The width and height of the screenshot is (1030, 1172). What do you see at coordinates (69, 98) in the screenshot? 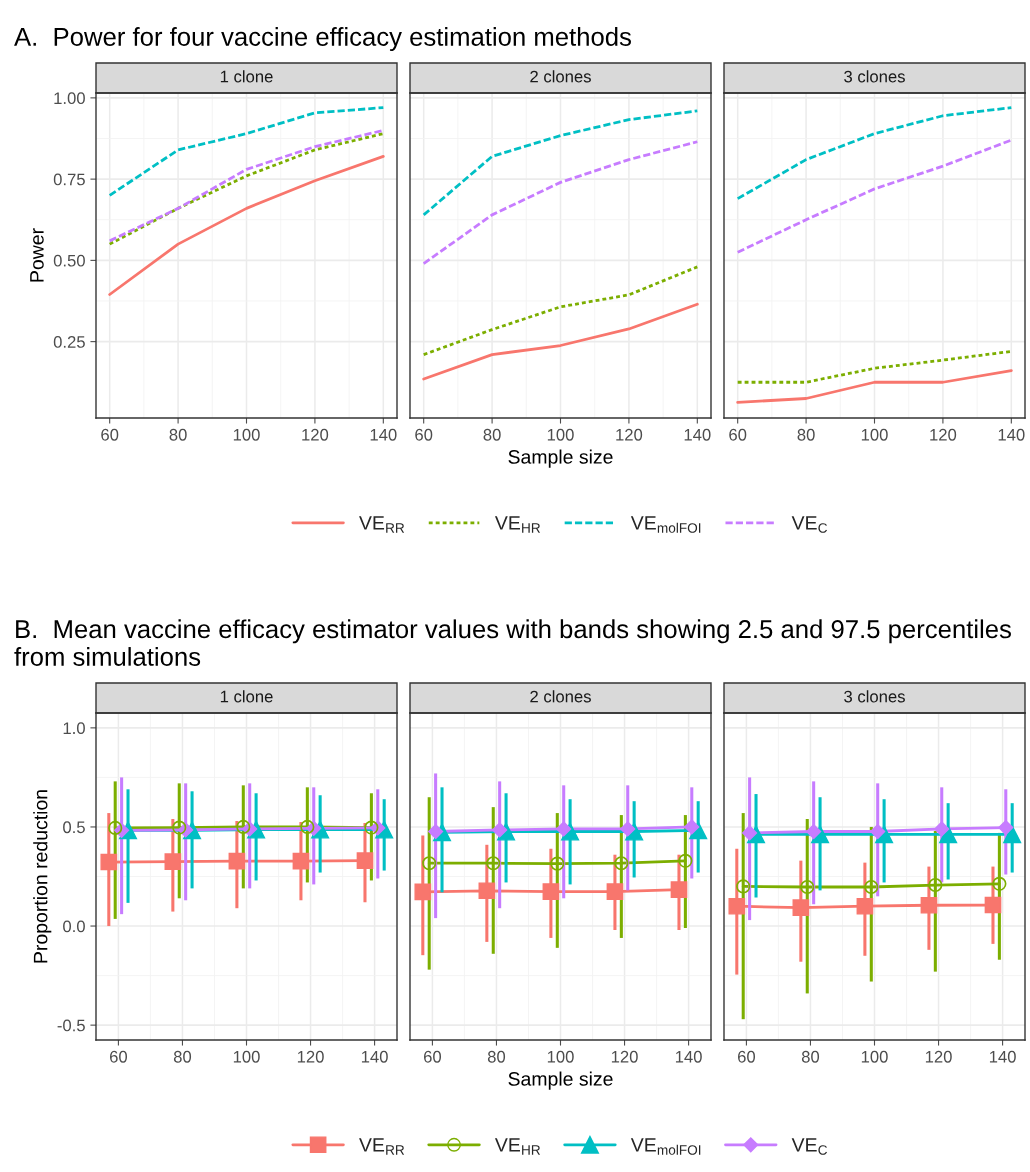
I see `y-tick-label: 1.00` at bounding box center [69, 98].